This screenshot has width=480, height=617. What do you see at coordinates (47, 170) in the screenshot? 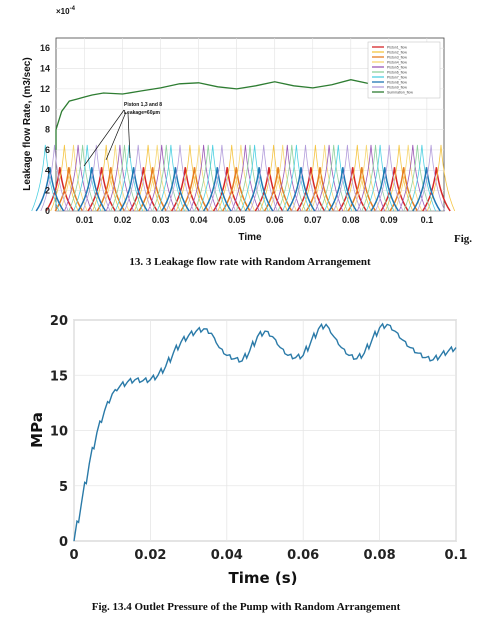
I see `y-tick-label: 4` at bounding box center [47, 170].